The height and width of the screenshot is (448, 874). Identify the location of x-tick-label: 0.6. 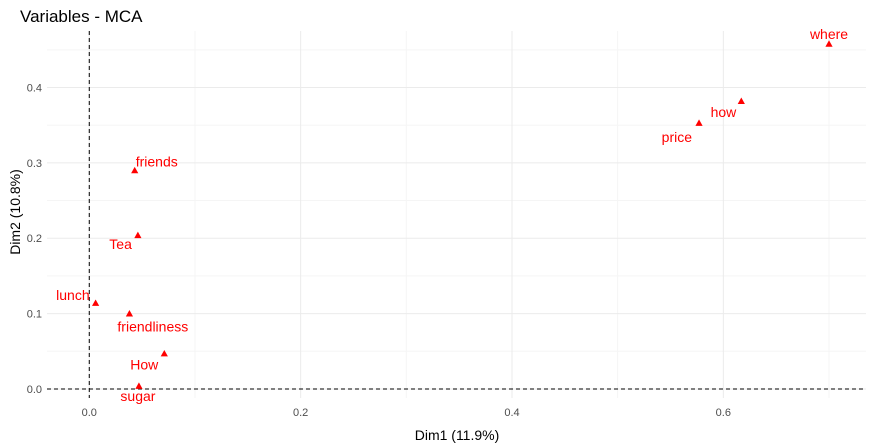
(723, 413).